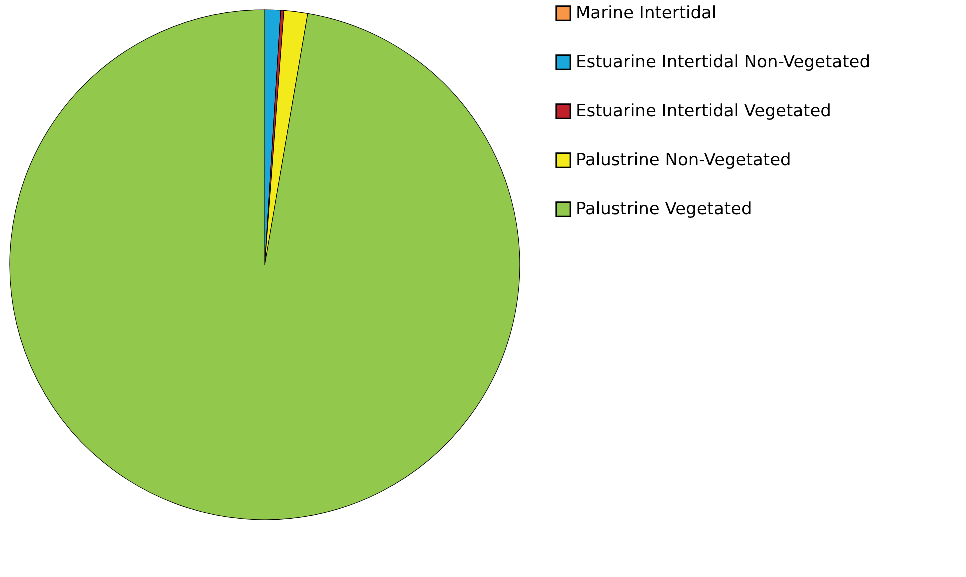 This screenshot has height=577, width=966. I want to click on legend-label: Palustrine Non-Vegetated, so click(684, 160).